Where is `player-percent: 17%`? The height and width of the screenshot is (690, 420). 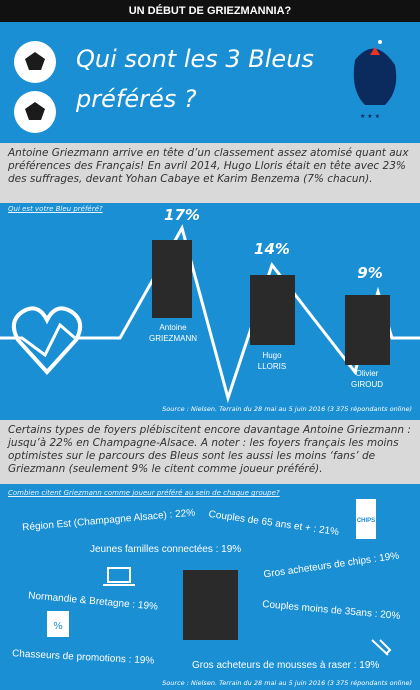 player-percent: 17% is located at coordinates (182, 215).